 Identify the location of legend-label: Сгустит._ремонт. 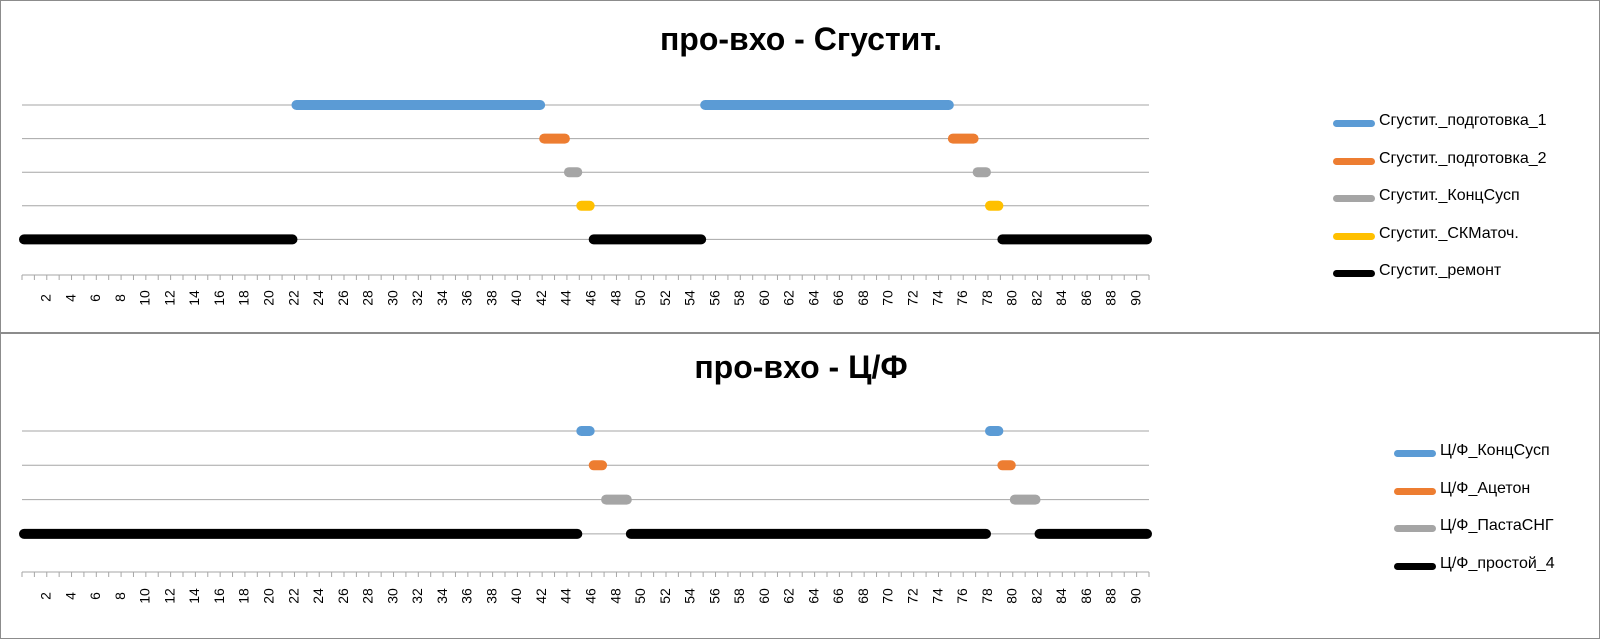
(1440, 270).